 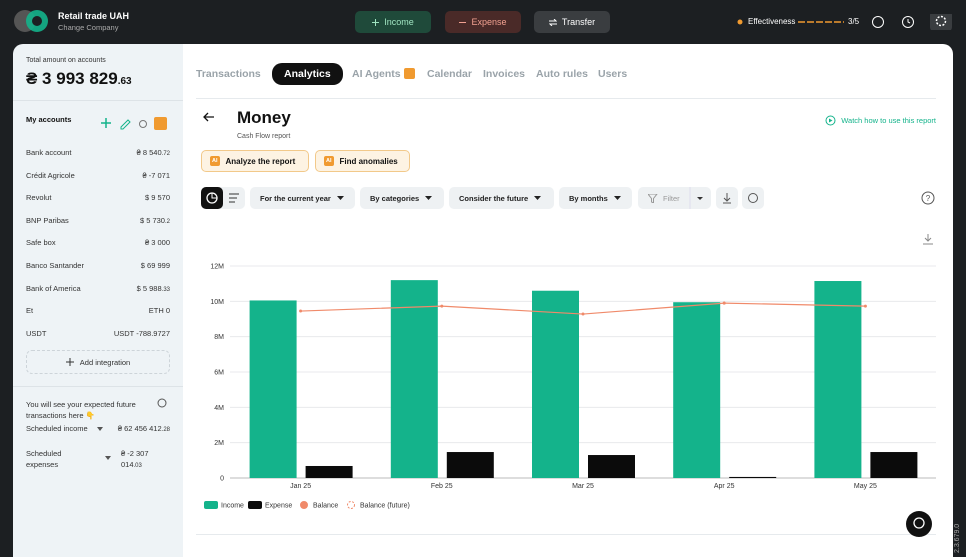 I want to click on scheduled-expenses: Scheduled expenses, so click(x=44, y=459).